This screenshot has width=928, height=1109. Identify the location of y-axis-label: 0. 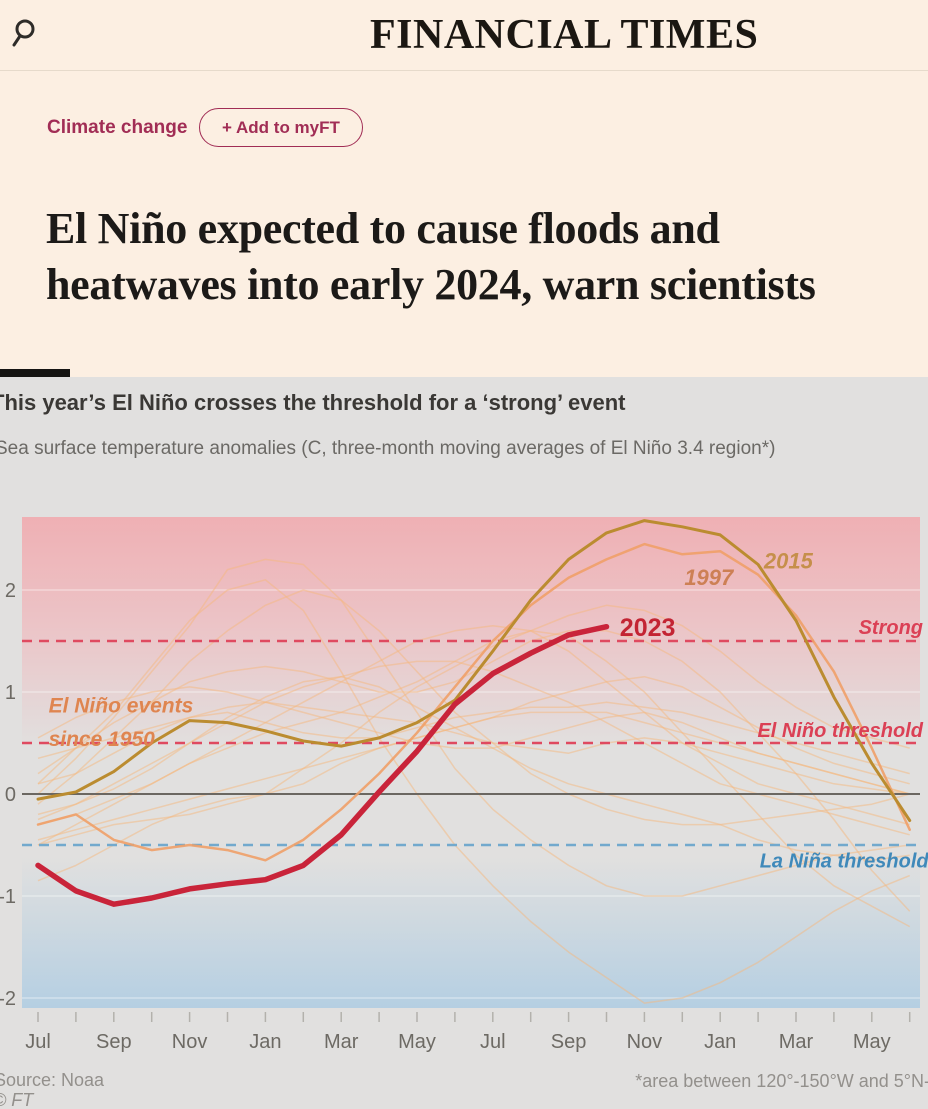
(10, 795).